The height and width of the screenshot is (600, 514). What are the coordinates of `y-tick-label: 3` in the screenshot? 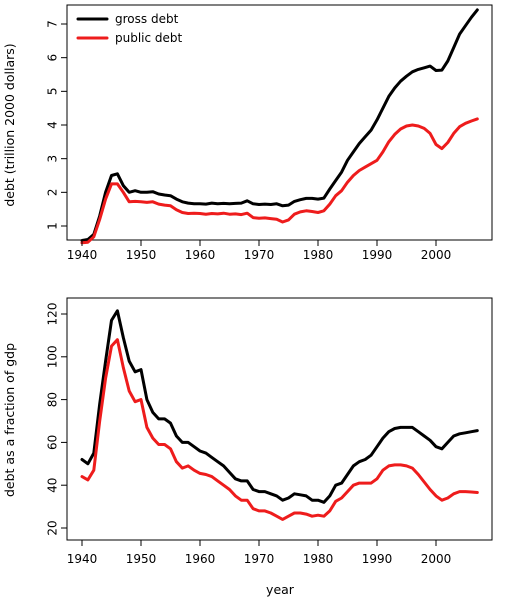 It's located at (53, 159).